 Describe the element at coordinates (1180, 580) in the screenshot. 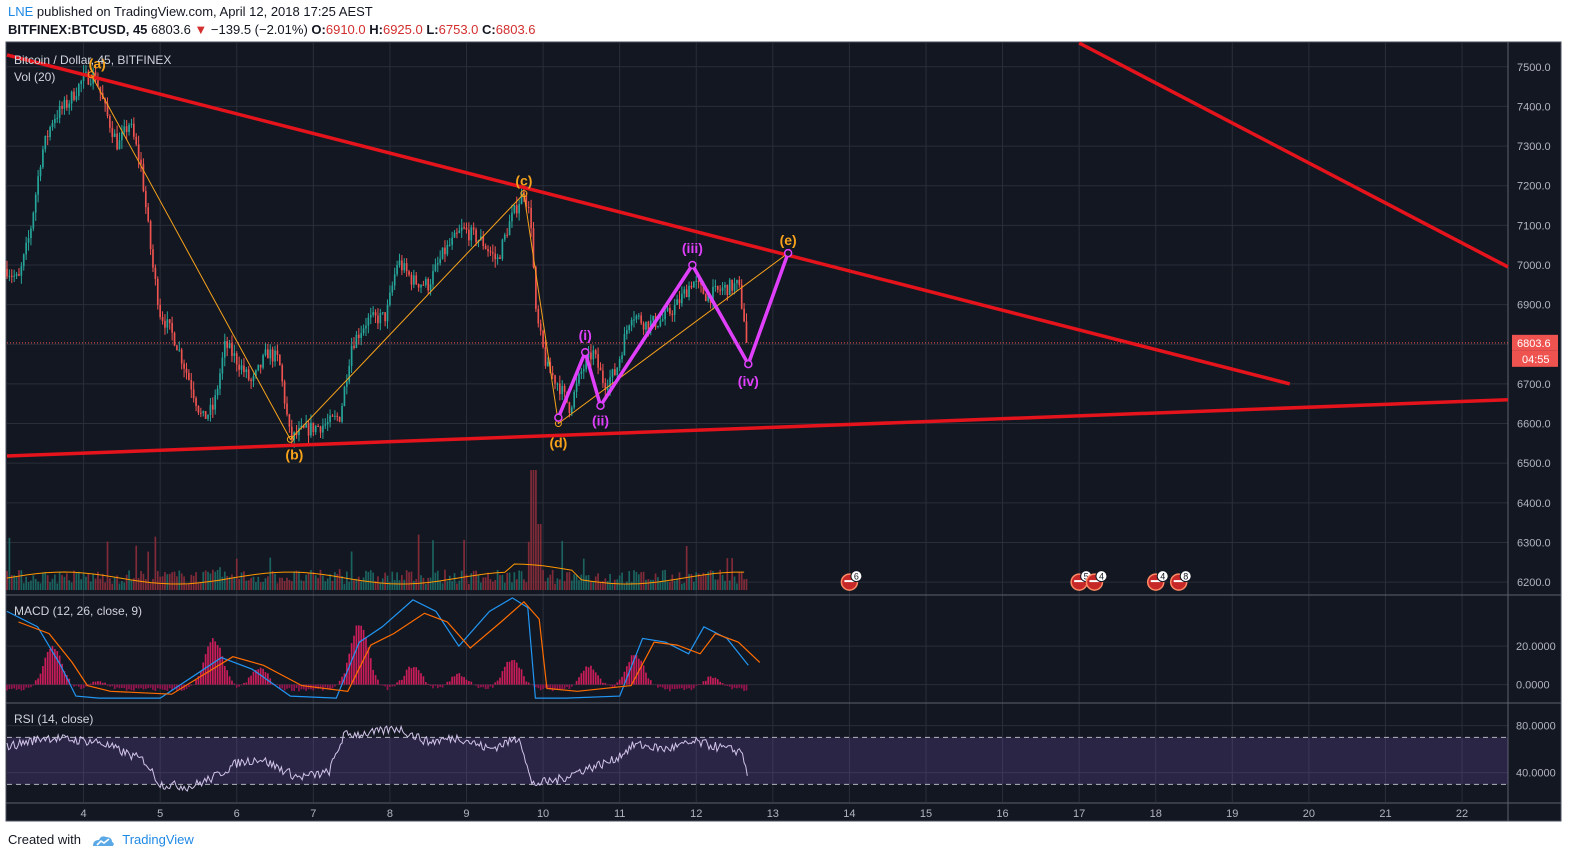

I see `economic-event-marker: 8` at that location.